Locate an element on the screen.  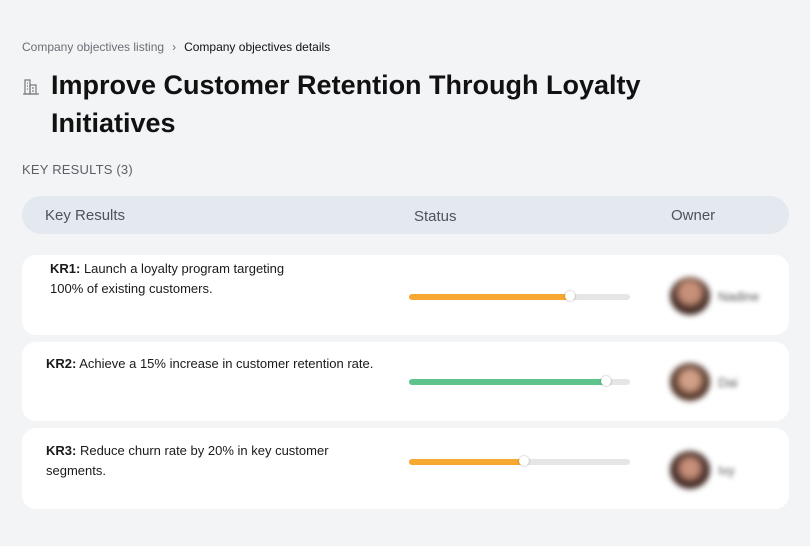
column-header-owner: Owner is located at coordinates (693, 215).